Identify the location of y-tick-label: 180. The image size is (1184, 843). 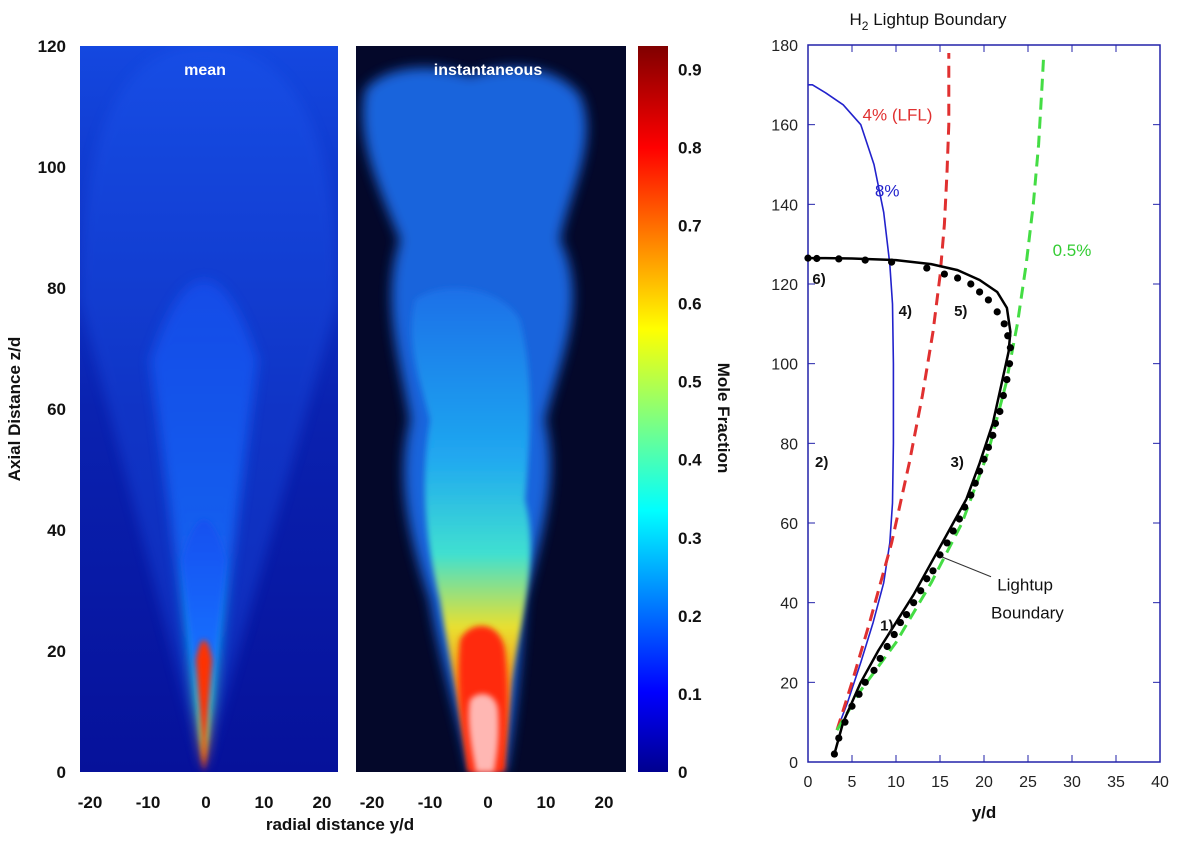
(784, 46).